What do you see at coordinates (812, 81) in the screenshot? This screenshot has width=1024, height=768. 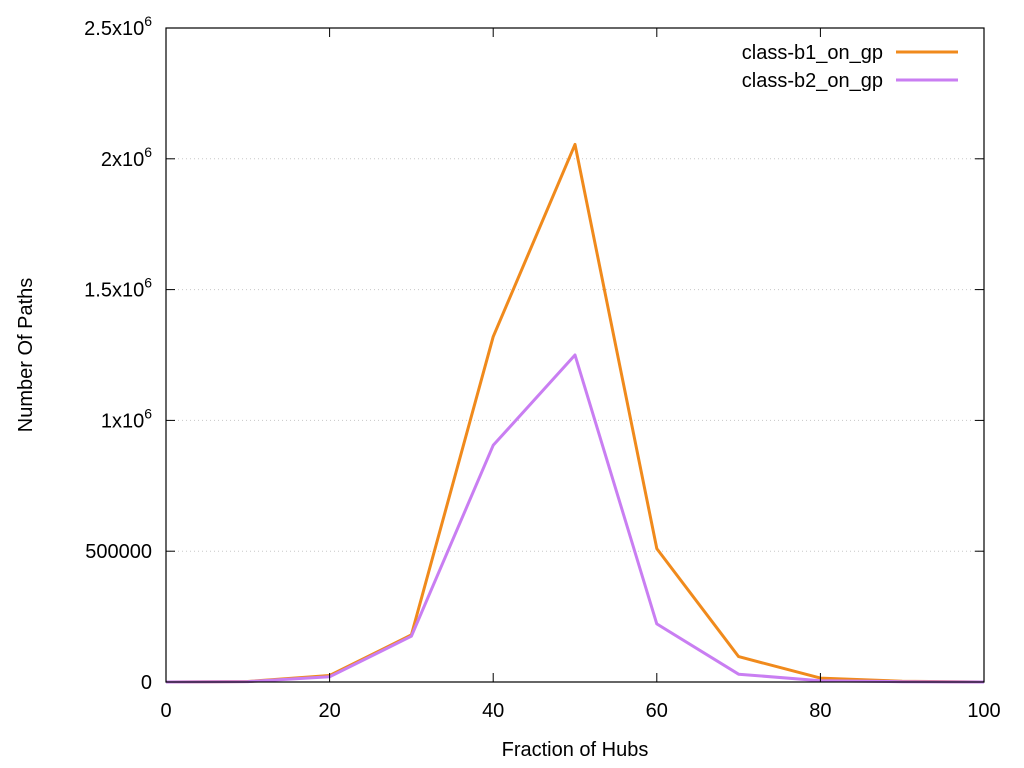 I see `legend-label: class-b2_on_gp` at bounding box center [812, 81].